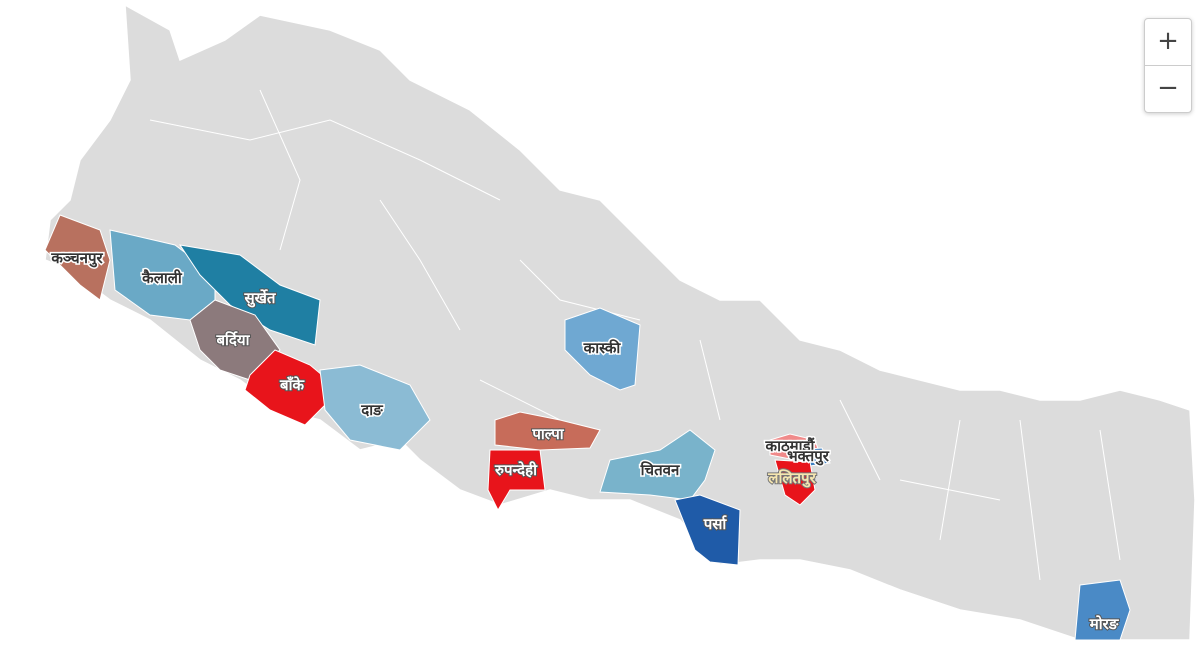  I want to click on district-label: सुर्खेत, so click(260, 298).